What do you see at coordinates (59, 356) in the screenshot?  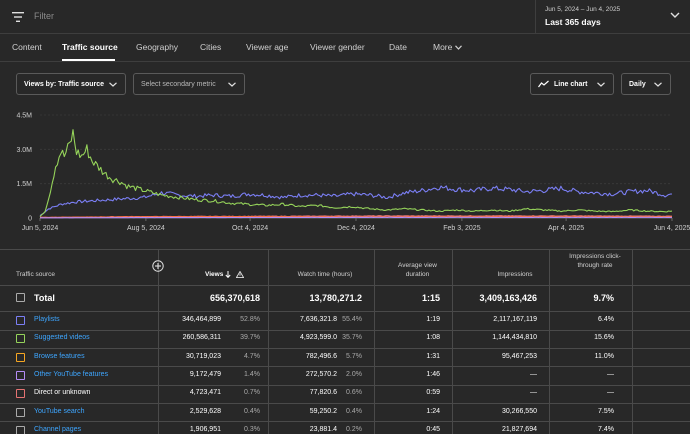 I see `traffic-source-link: Browse features` at bounding box center [59, 356].